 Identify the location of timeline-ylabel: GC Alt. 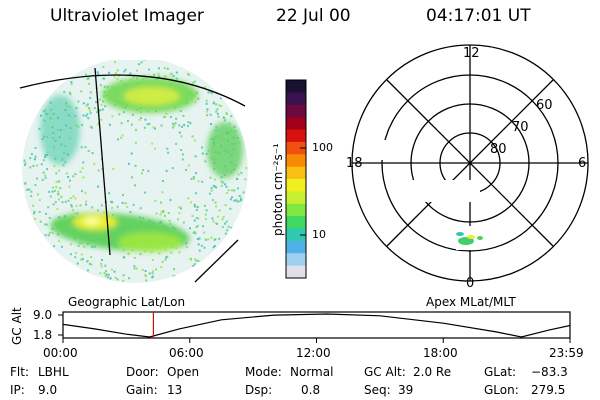
(17, 326).